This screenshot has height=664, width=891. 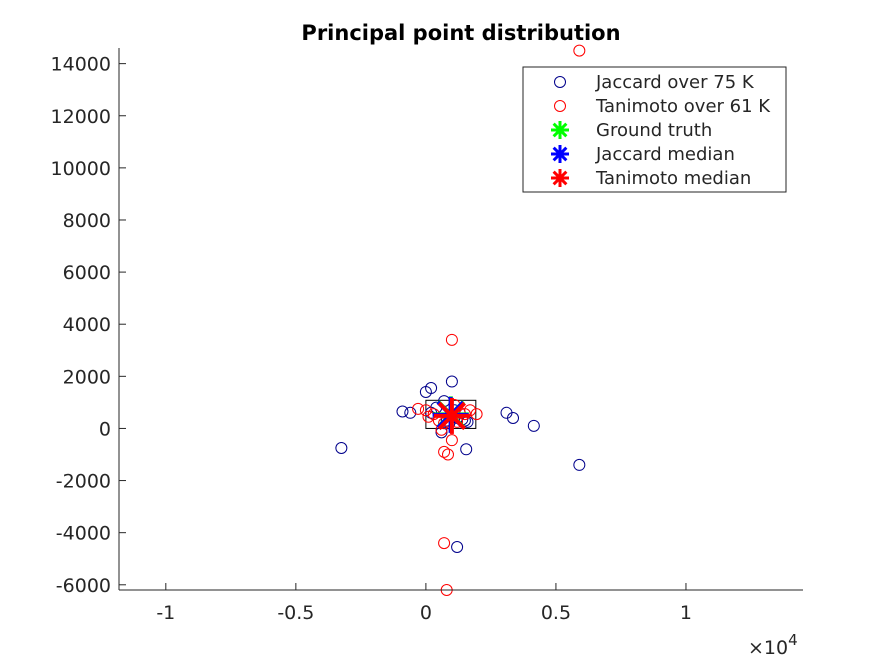 What do you see at coordinates (105, 429) in the screenshot?
I see `y-tick-label: 0` at bounding box center [105, 429].